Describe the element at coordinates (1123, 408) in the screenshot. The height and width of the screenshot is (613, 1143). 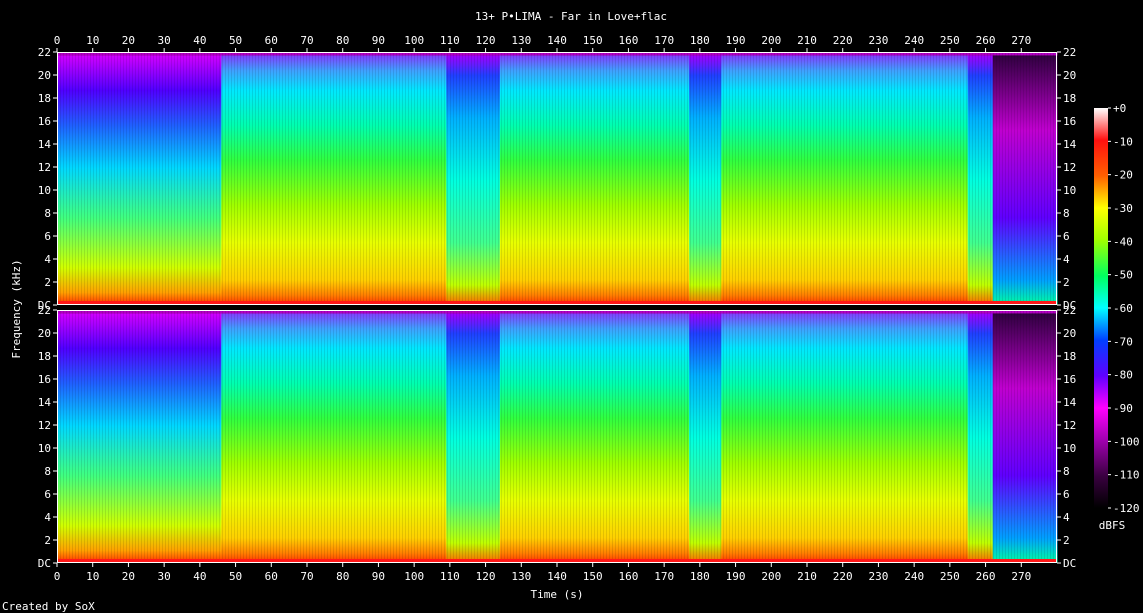
I see `colorbar-tick-label: -90` at that location.